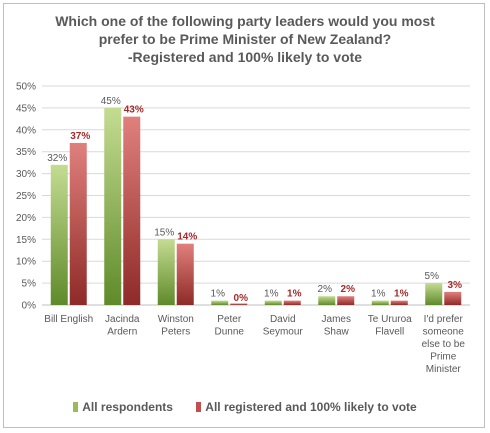  Describe the element at coordinates (444, 344) in the screenshot. I see `x-tick-label-i-d-prefer-someone-else-to-be-prime-minister: I'd prefer someone else to be Prime Minister` at that location.